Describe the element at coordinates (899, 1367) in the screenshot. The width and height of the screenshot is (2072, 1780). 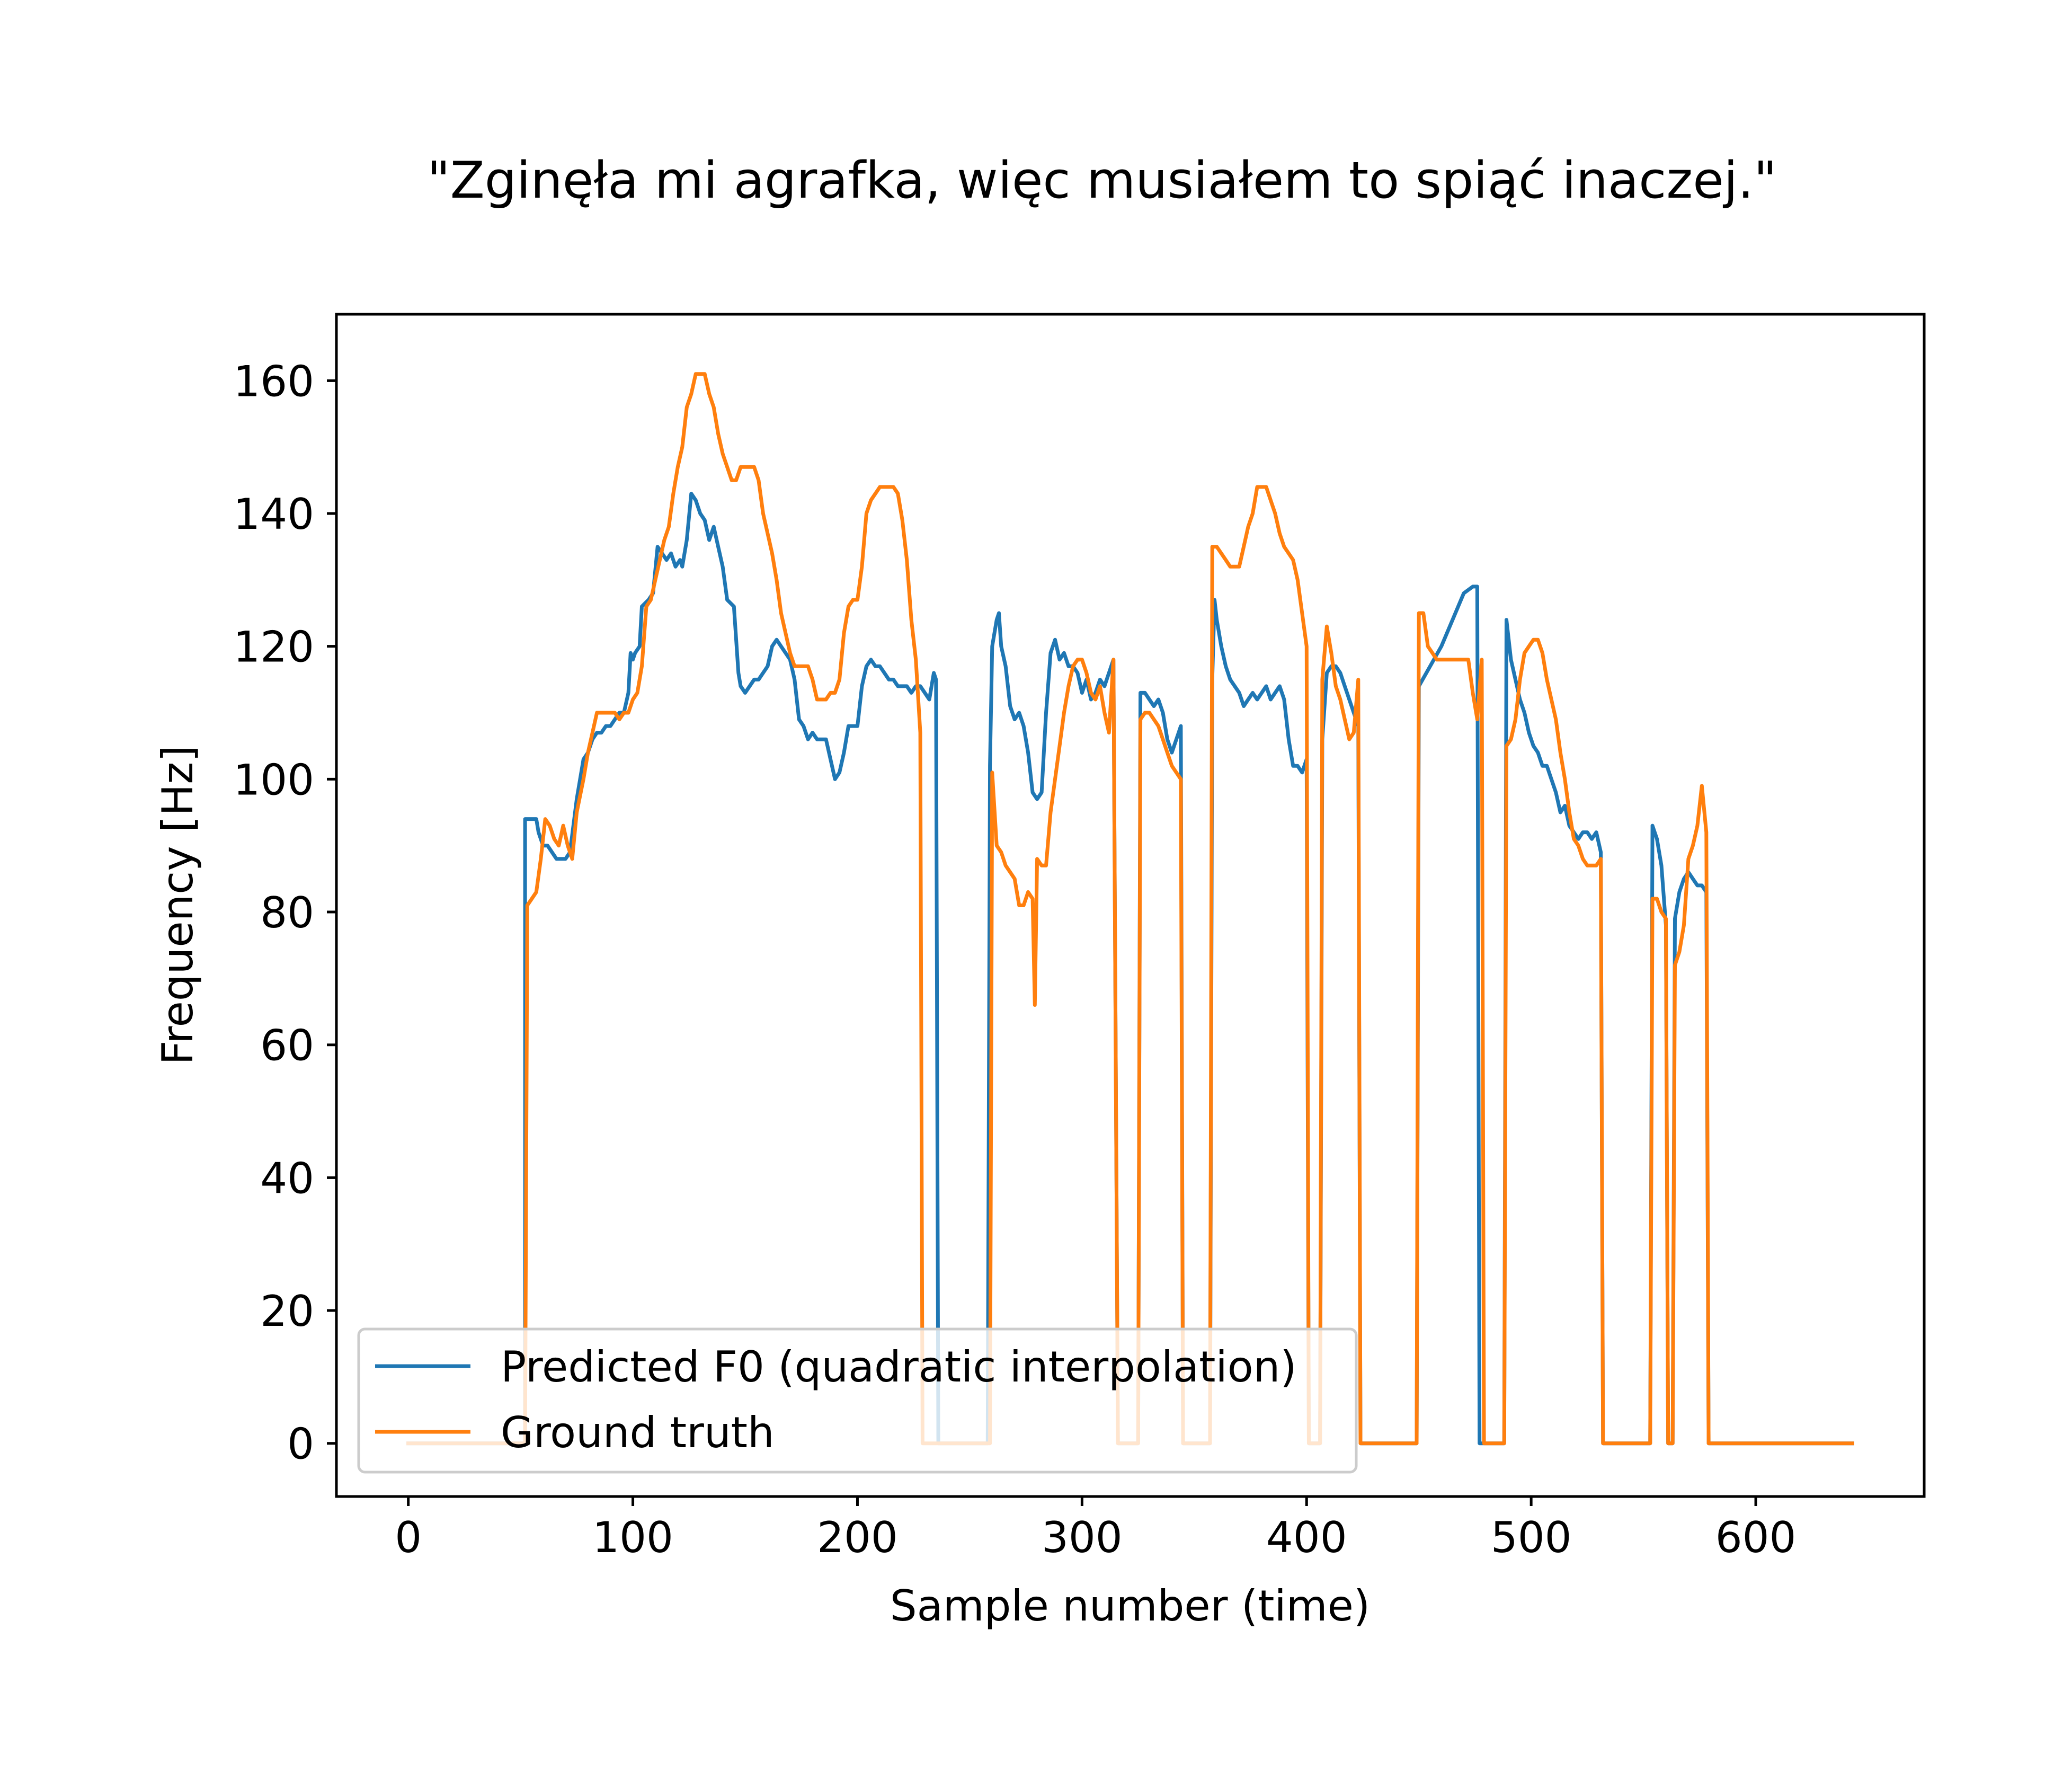
I see `legend-label-predicted: Predicted F0 (quadratic interpolation)` at that location.